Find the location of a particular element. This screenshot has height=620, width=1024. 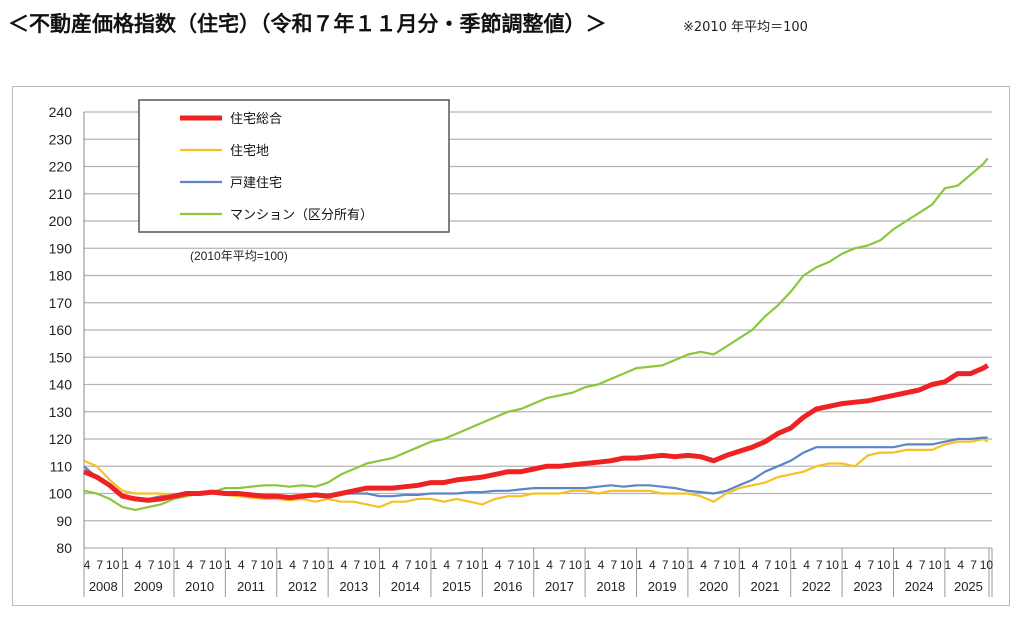

y-tick-label: 190 is located at coordinates (61, 248).